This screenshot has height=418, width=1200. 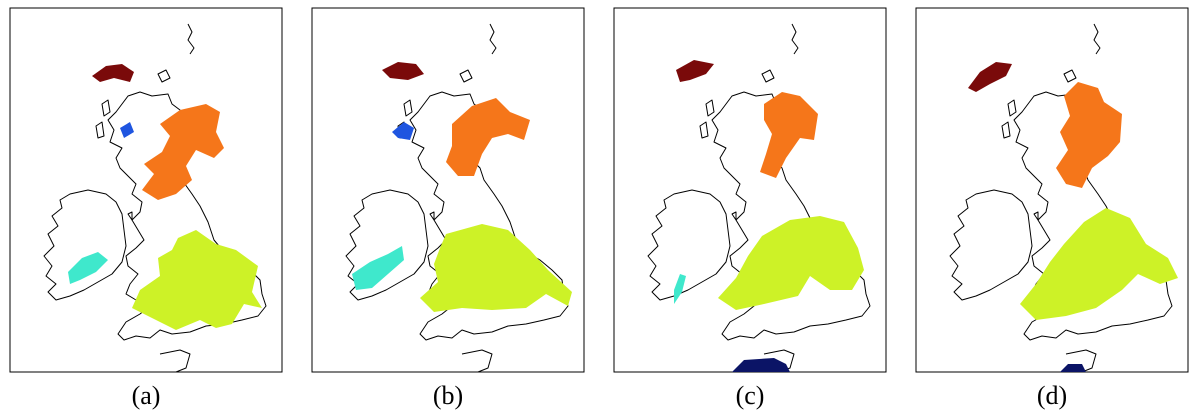 What do you see at coordinates (1052, 395) in the screenshot?
I see `panel-label: (d)` at bounding box center [1052, 395].